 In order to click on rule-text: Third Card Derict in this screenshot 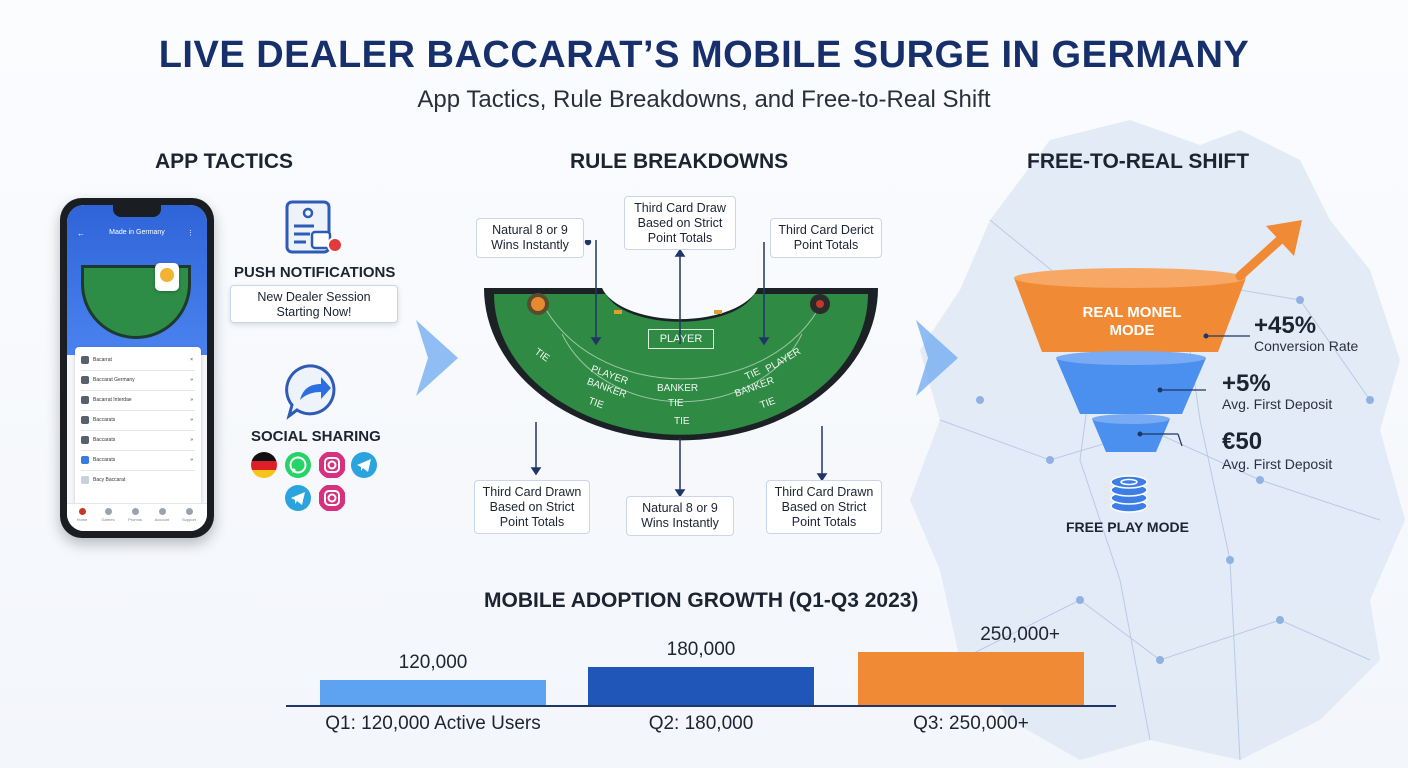, I will do `click(826, 230)`.